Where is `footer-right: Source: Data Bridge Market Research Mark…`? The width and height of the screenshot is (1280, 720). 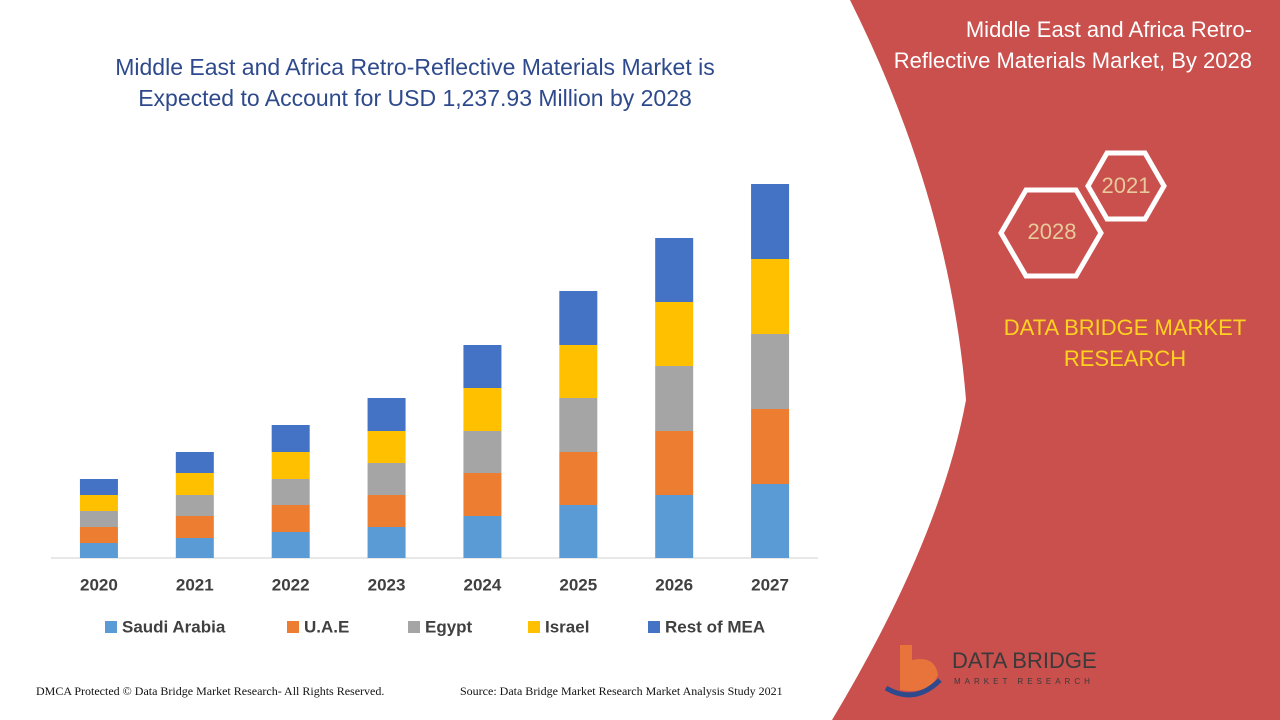 footer-right: Source: Data Bridge Market Research Mark… is located at coordinates (621, 691).